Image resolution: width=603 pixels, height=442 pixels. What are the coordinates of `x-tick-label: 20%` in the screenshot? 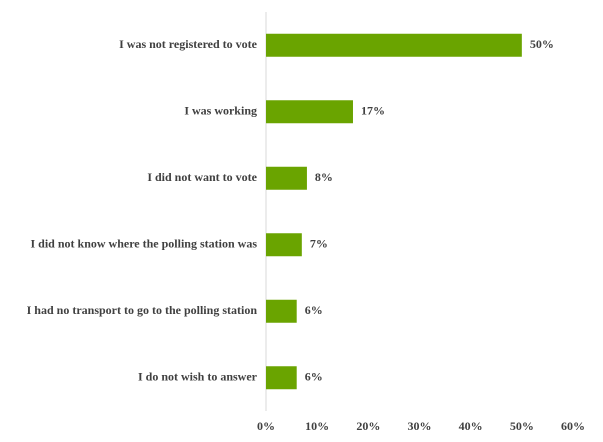 It's located at (368, 426).